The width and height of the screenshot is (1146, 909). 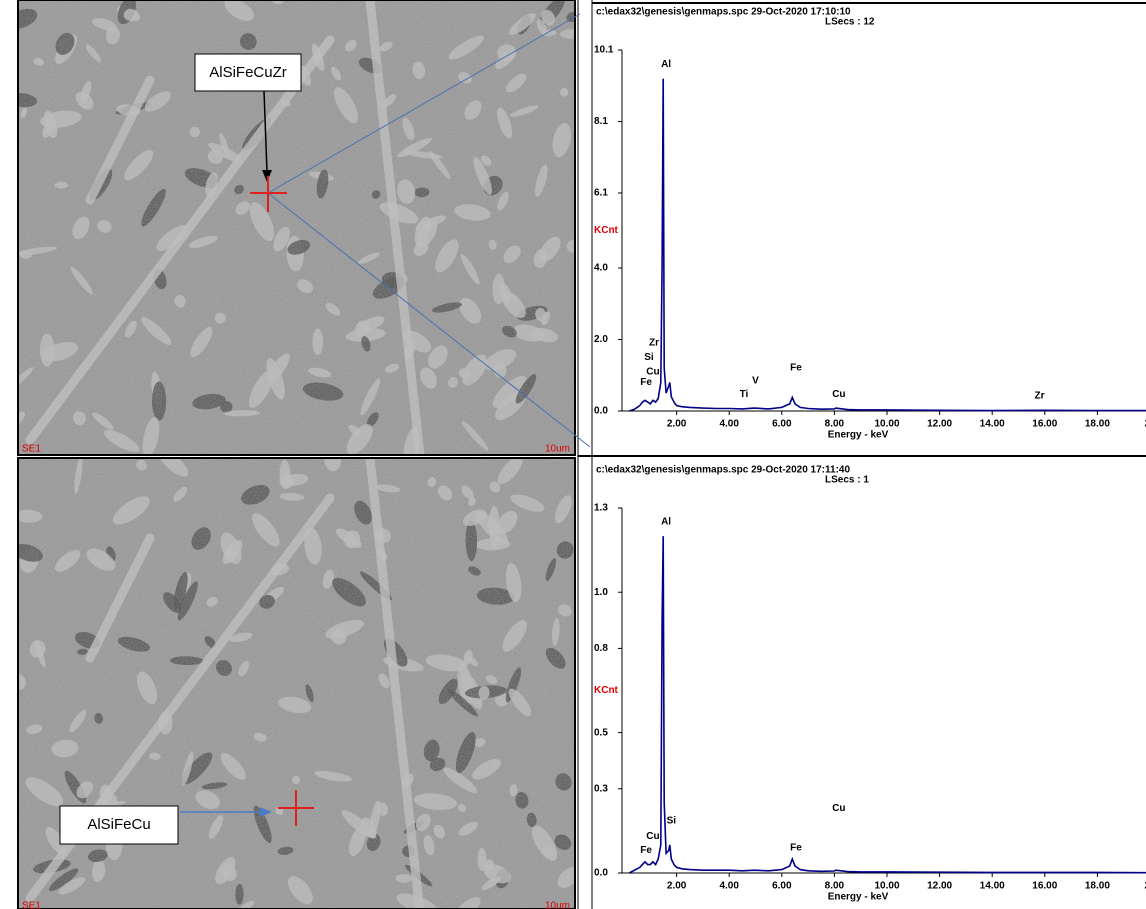 What do you see at coordinates (265, 131) in the screenshot?
I see `arrow` at bounding box center [265, 131].